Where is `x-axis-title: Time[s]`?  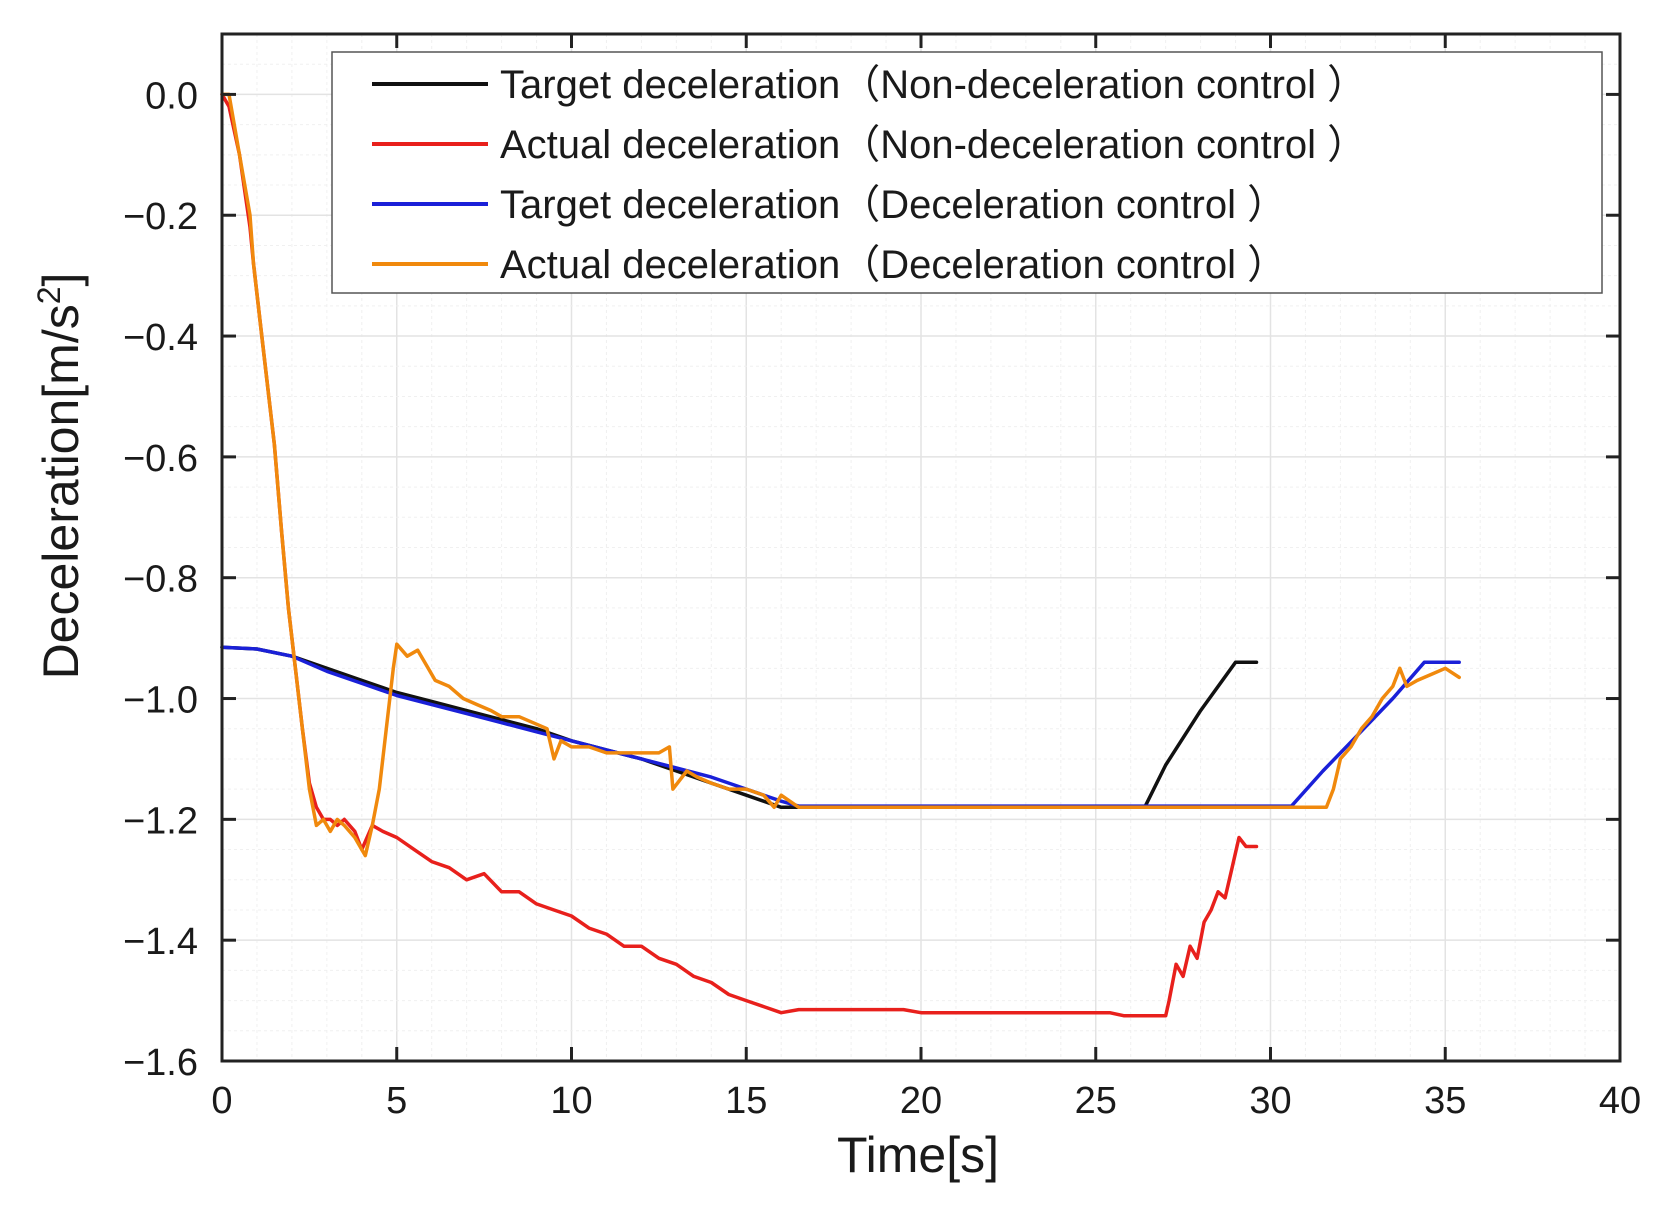
x-axis-title: Time[s] is located at coordinates (918, 1155).